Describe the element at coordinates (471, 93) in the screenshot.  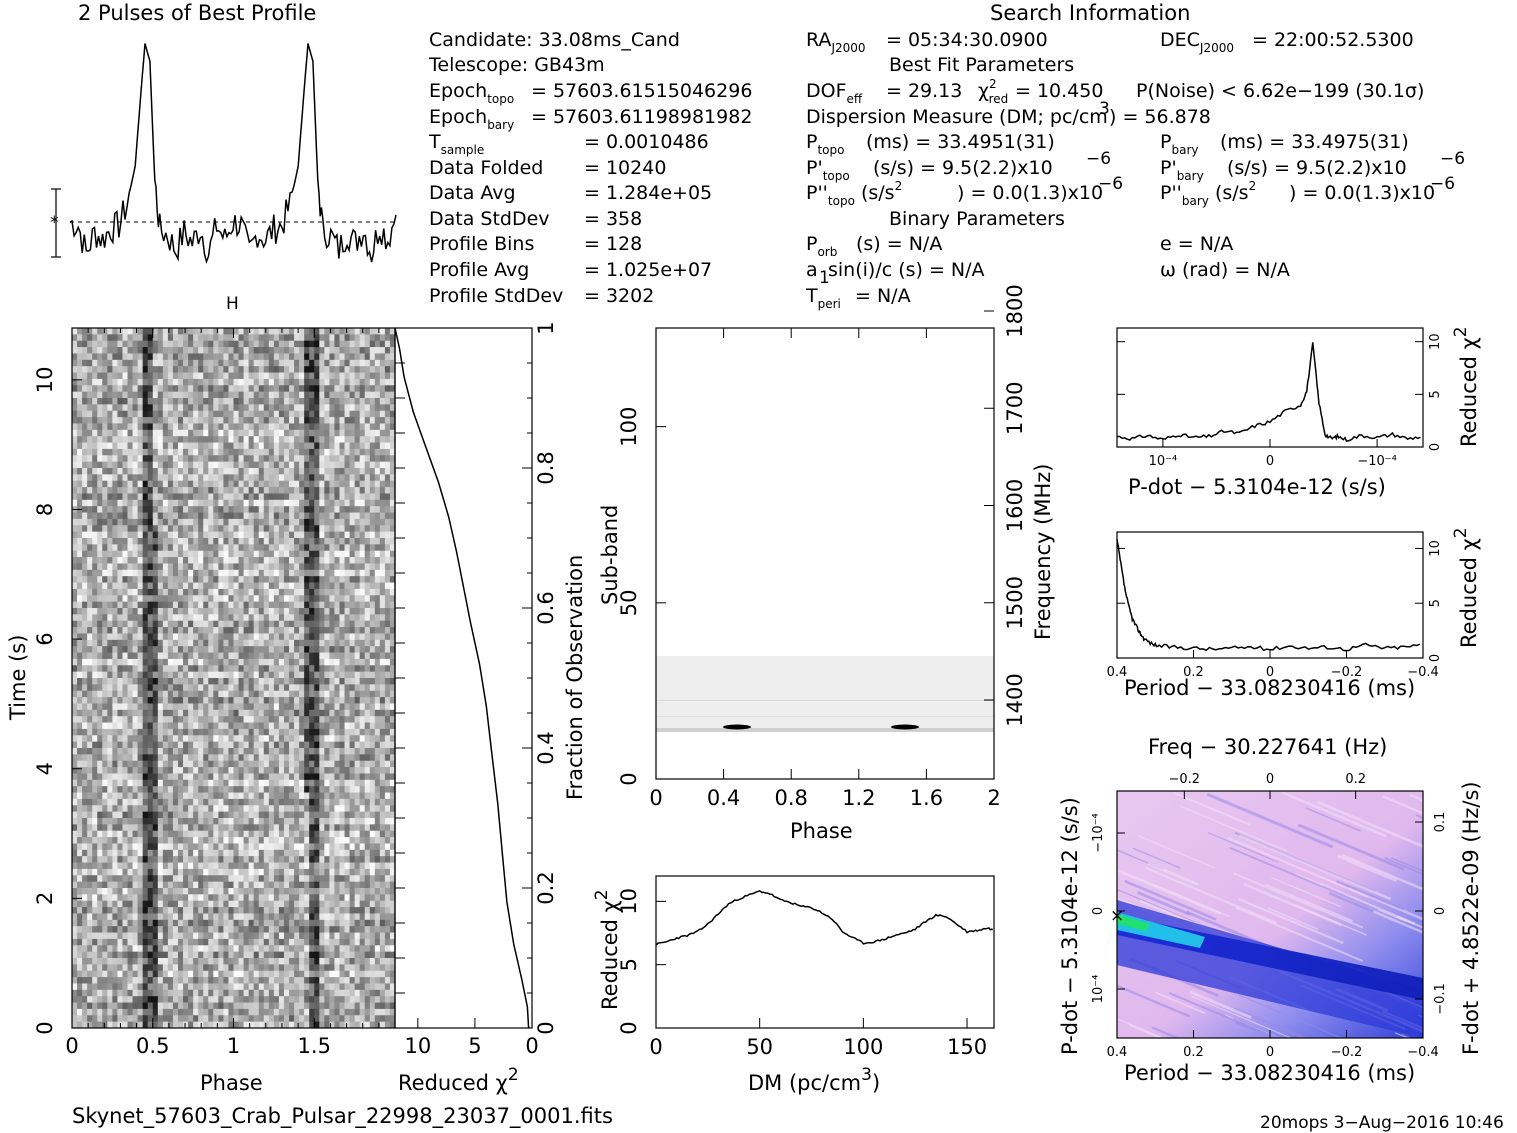
I see `epoch-topo-label: Epochtopo` at that location.